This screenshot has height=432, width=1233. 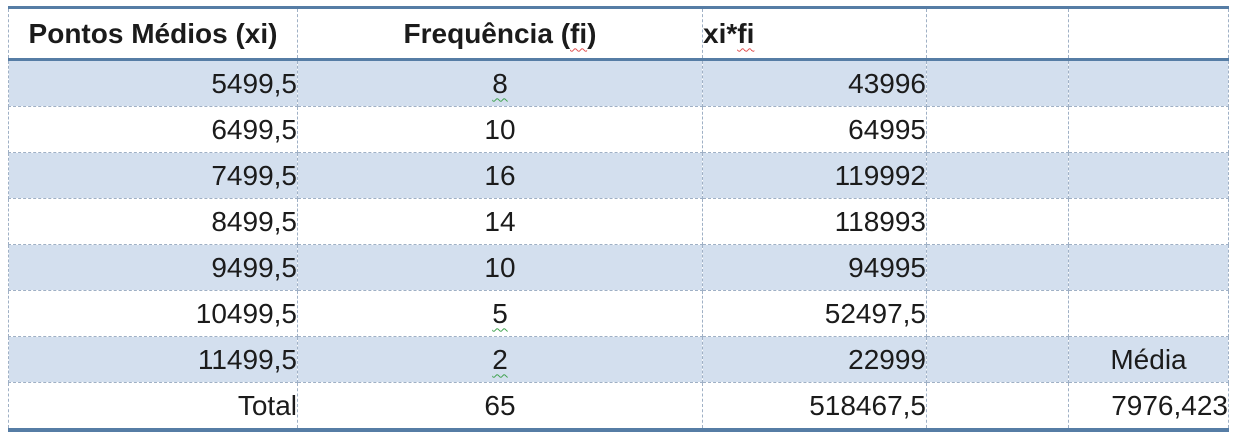 I want to click on table-row: 6499,5 10 64995, so click(x=618, y=129).